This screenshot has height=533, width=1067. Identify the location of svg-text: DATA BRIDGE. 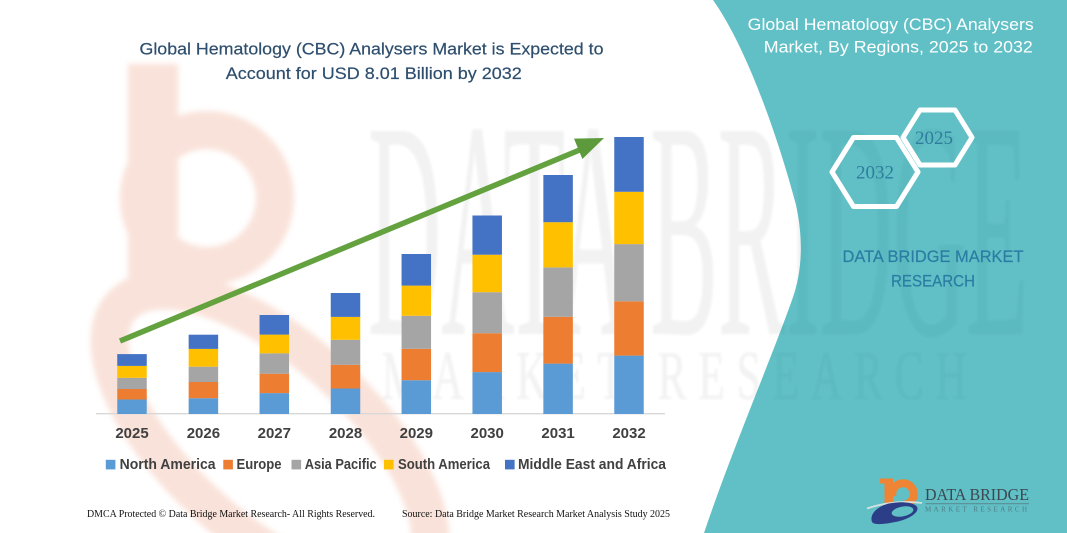
(977, 494).